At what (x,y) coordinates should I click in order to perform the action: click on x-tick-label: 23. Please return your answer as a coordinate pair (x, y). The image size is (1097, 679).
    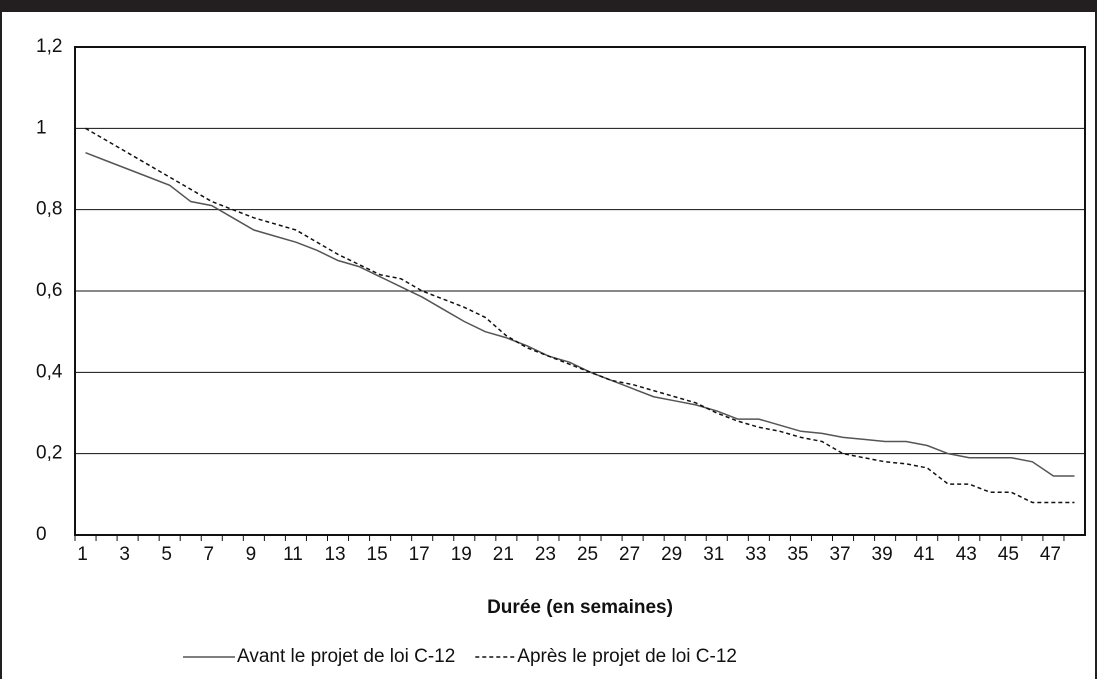
    Looking at the image, I should click on (545, 554).